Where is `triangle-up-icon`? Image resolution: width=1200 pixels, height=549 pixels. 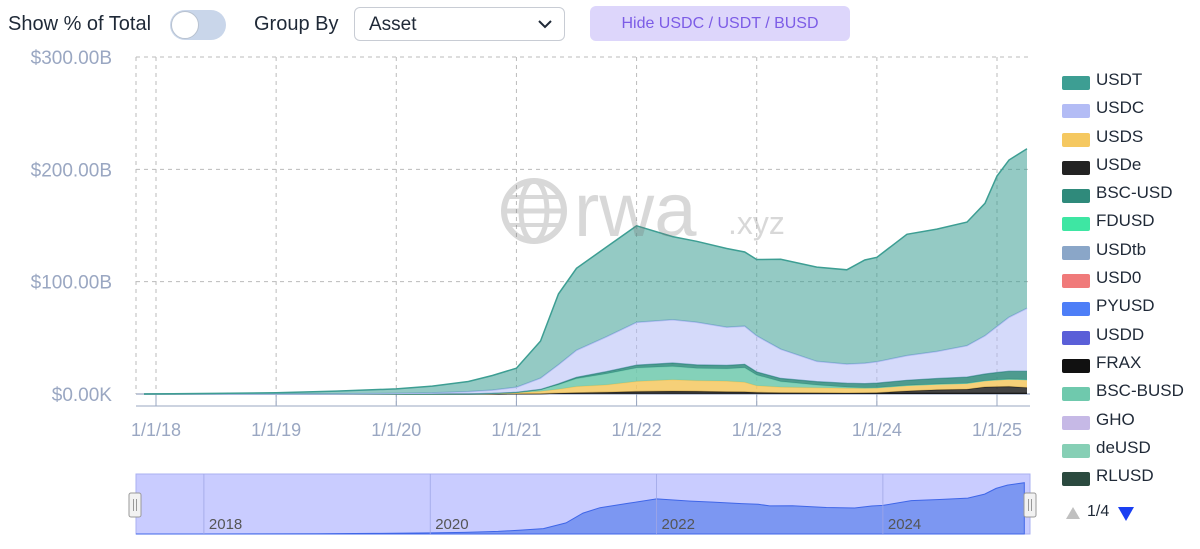 triangle-up-icon is located at coordinates (1073, 513).